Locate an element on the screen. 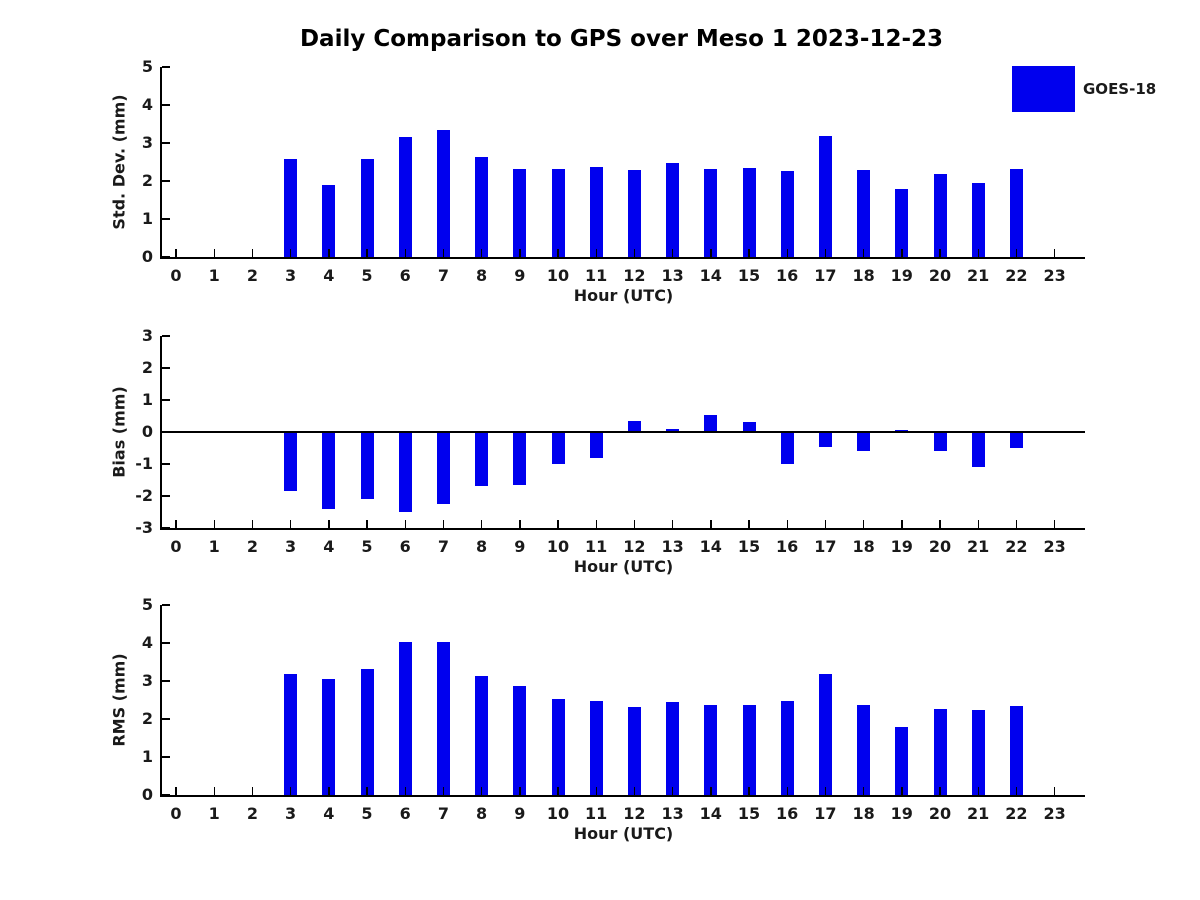  y-tick-label: 2 is located at coordinates (147, 180).